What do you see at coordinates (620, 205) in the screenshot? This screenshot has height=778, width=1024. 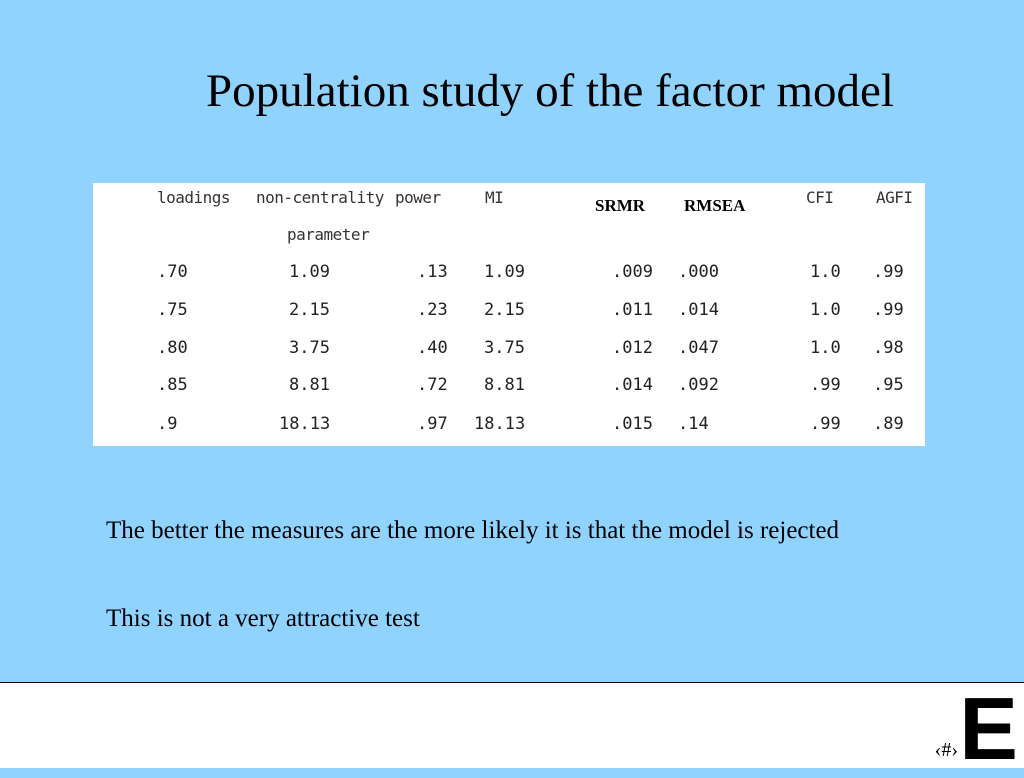 I see `header-srmr: SRMR` at bounding box center [620, 205].